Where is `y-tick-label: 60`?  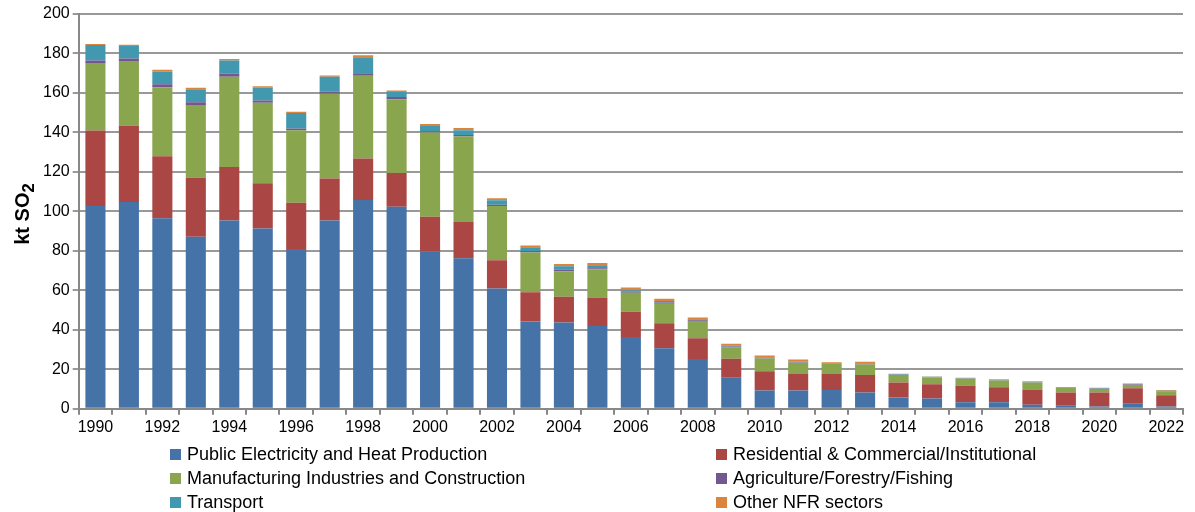 y-tick-label: 60 is located at coordinates (60, 289).